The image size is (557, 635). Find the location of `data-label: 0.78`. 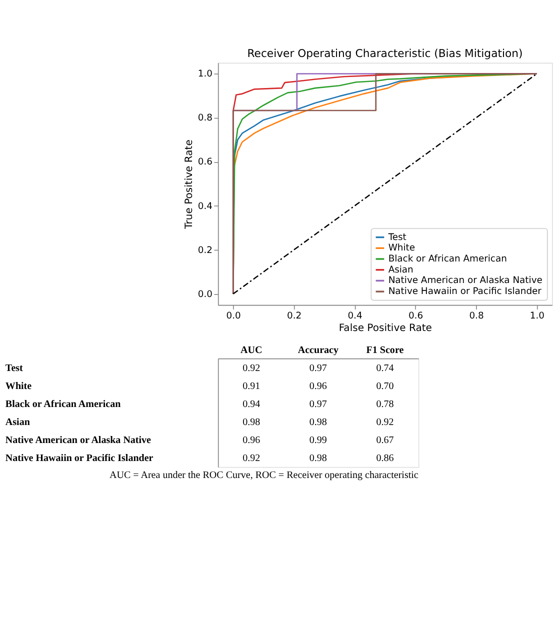

data-label: 0.78 is located at coordinates (385, 404).